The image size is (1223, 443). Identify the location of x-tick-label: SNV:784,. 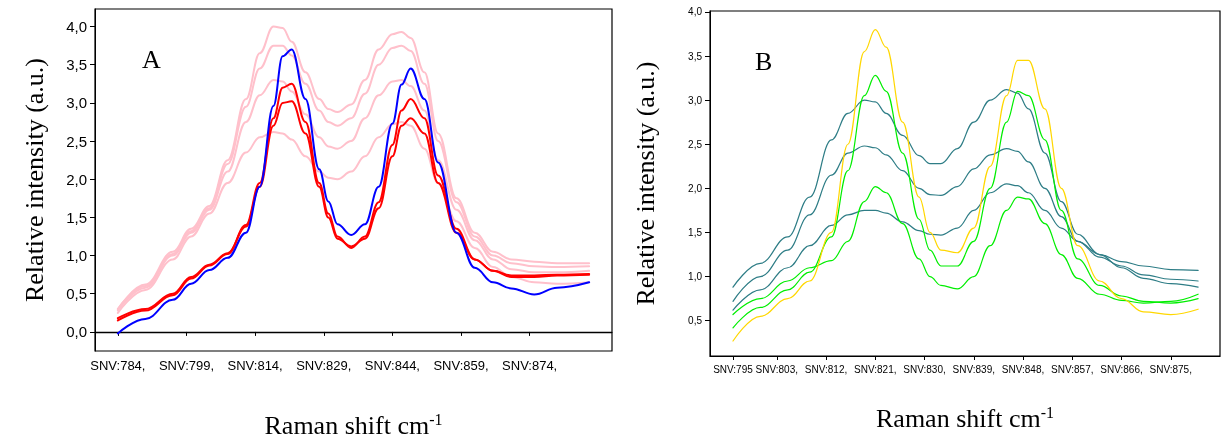
(118, 365).